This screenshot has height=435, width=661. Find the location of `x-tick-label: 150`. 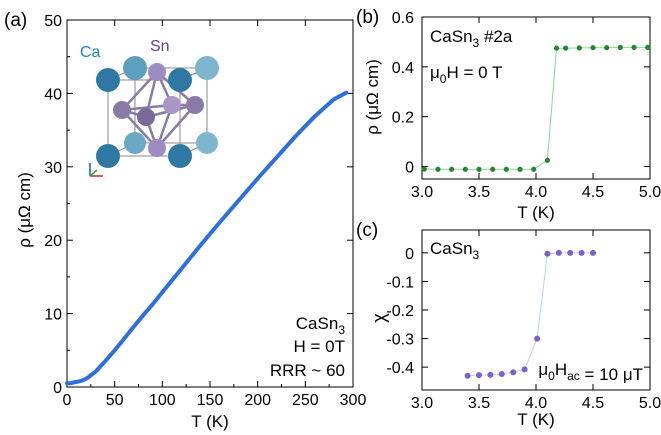

x-tick-label: 150 is located at coordinates (210, 400).